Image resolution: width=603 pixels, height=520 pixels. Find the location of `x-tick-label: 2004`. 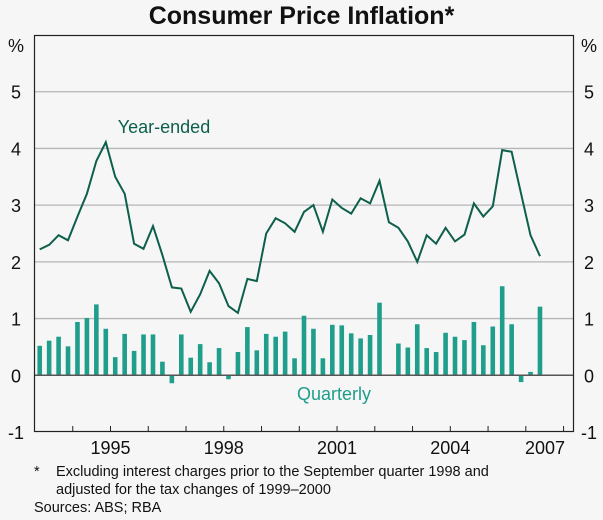

x-tick-label: 2004 is located at coordinates (450, 448).